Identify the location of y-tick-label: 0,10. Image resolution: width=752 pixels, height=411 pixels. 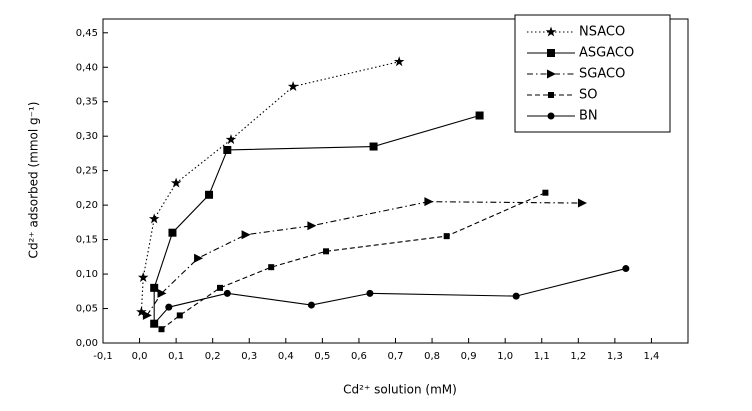
(87, 274).